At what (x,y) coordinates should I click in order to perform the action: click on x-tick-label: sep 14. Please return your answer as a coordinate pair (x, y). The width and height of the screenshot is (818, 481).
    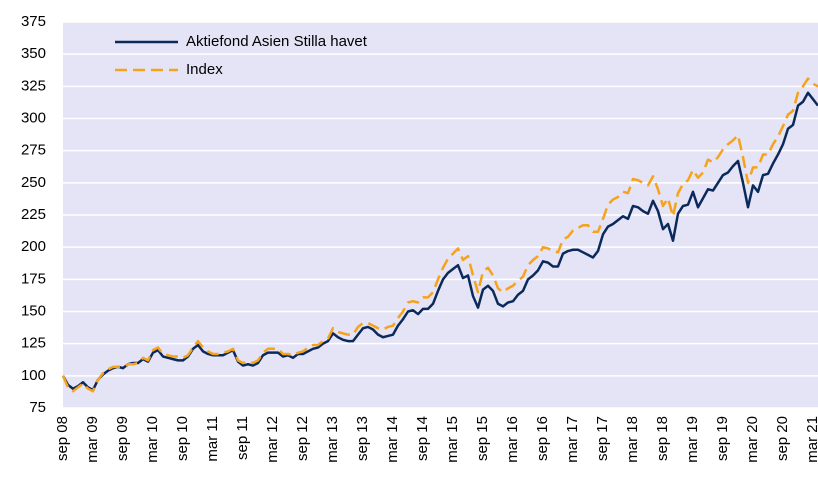
    Looking at the image, I should click on (422, 438).